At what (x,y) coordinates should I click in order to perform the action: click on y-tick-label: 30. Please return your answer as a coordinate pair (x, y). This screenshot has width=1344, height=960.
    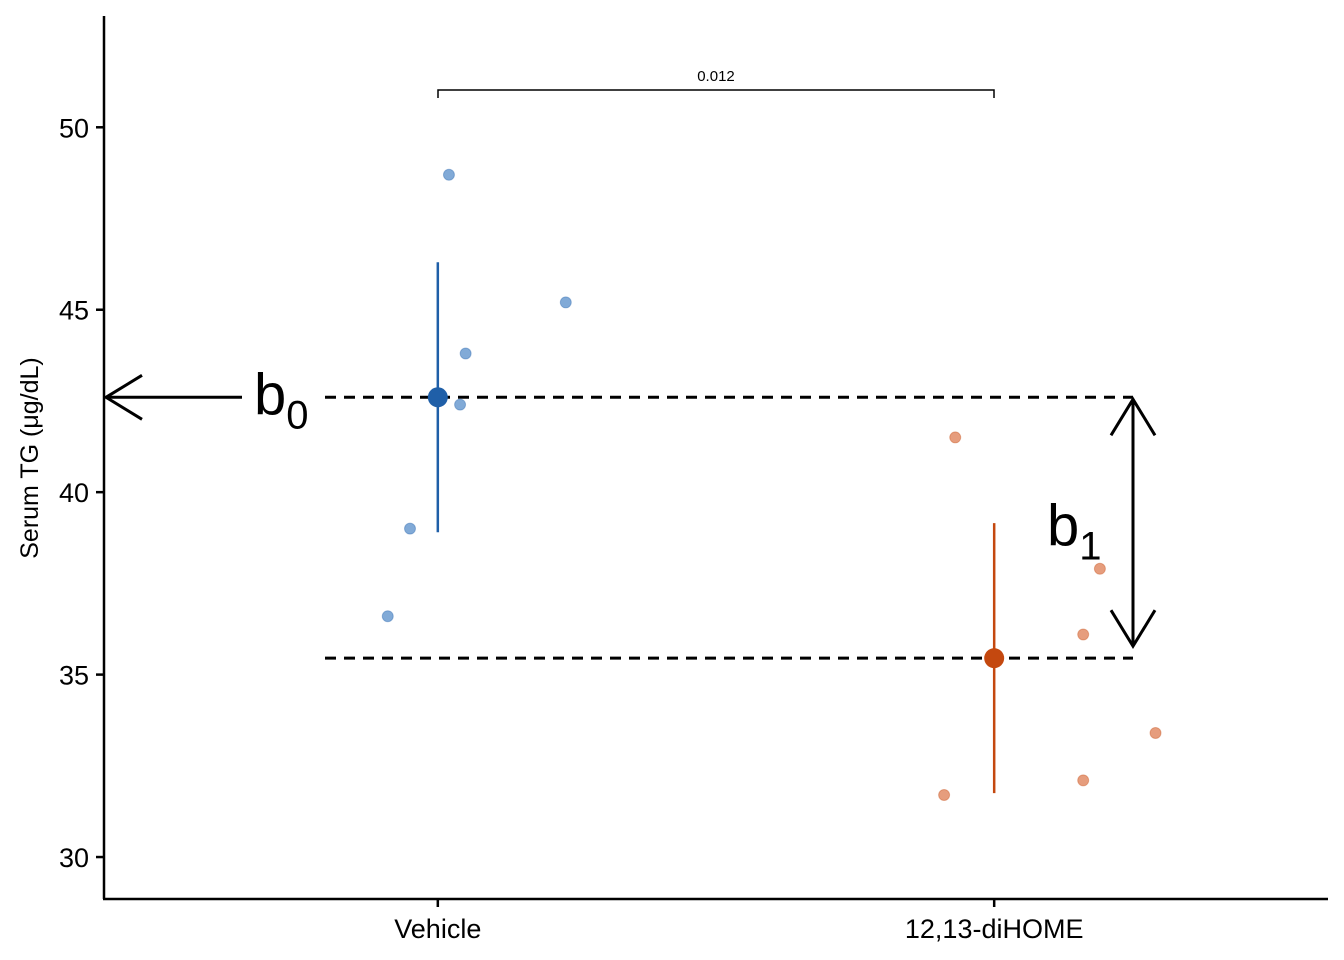
    Looking at the image, I should click on (74, 858).